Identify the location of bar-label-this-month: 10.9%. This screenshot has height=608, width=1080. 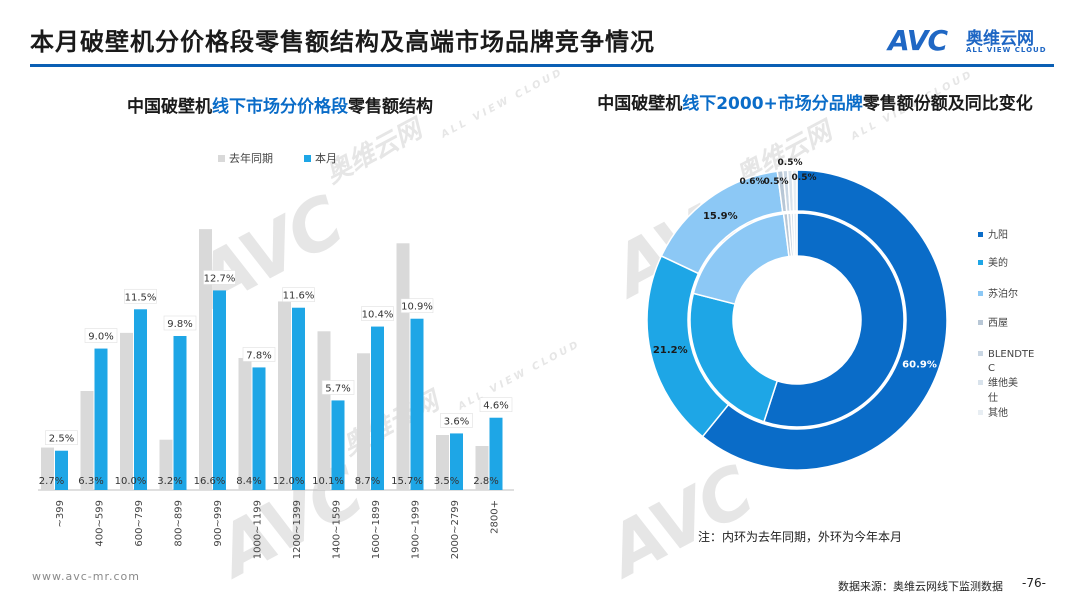
(417, 307).